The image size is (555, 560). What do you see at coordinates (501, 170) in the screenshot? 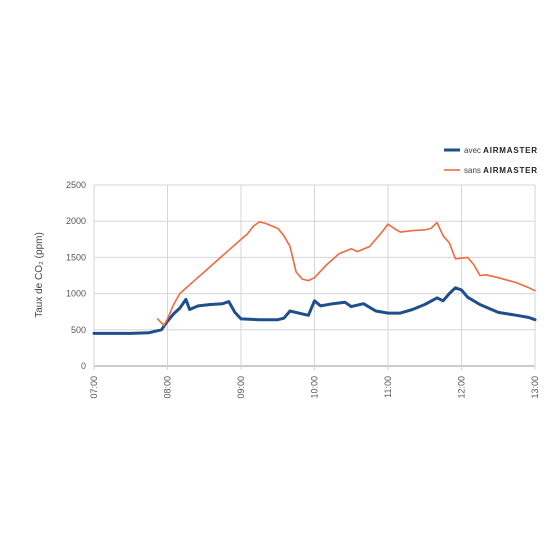
I see `legend-label: sans AIRMASTER` at bounding box center [501, 170].